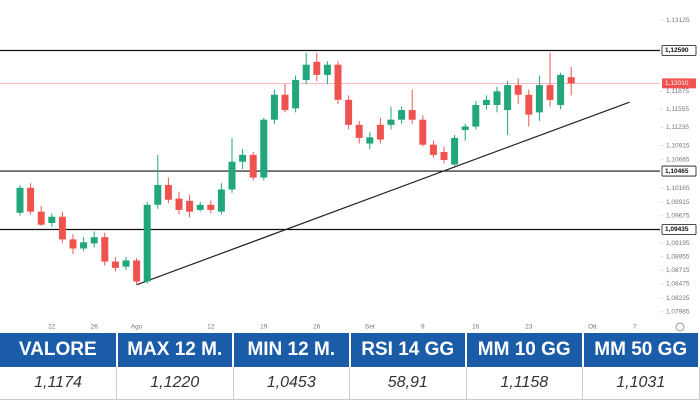 Image resolution: width=700 pixels, height=400 pixels. I want to click on header-cell: MIN 12 M., so click(292, 350).